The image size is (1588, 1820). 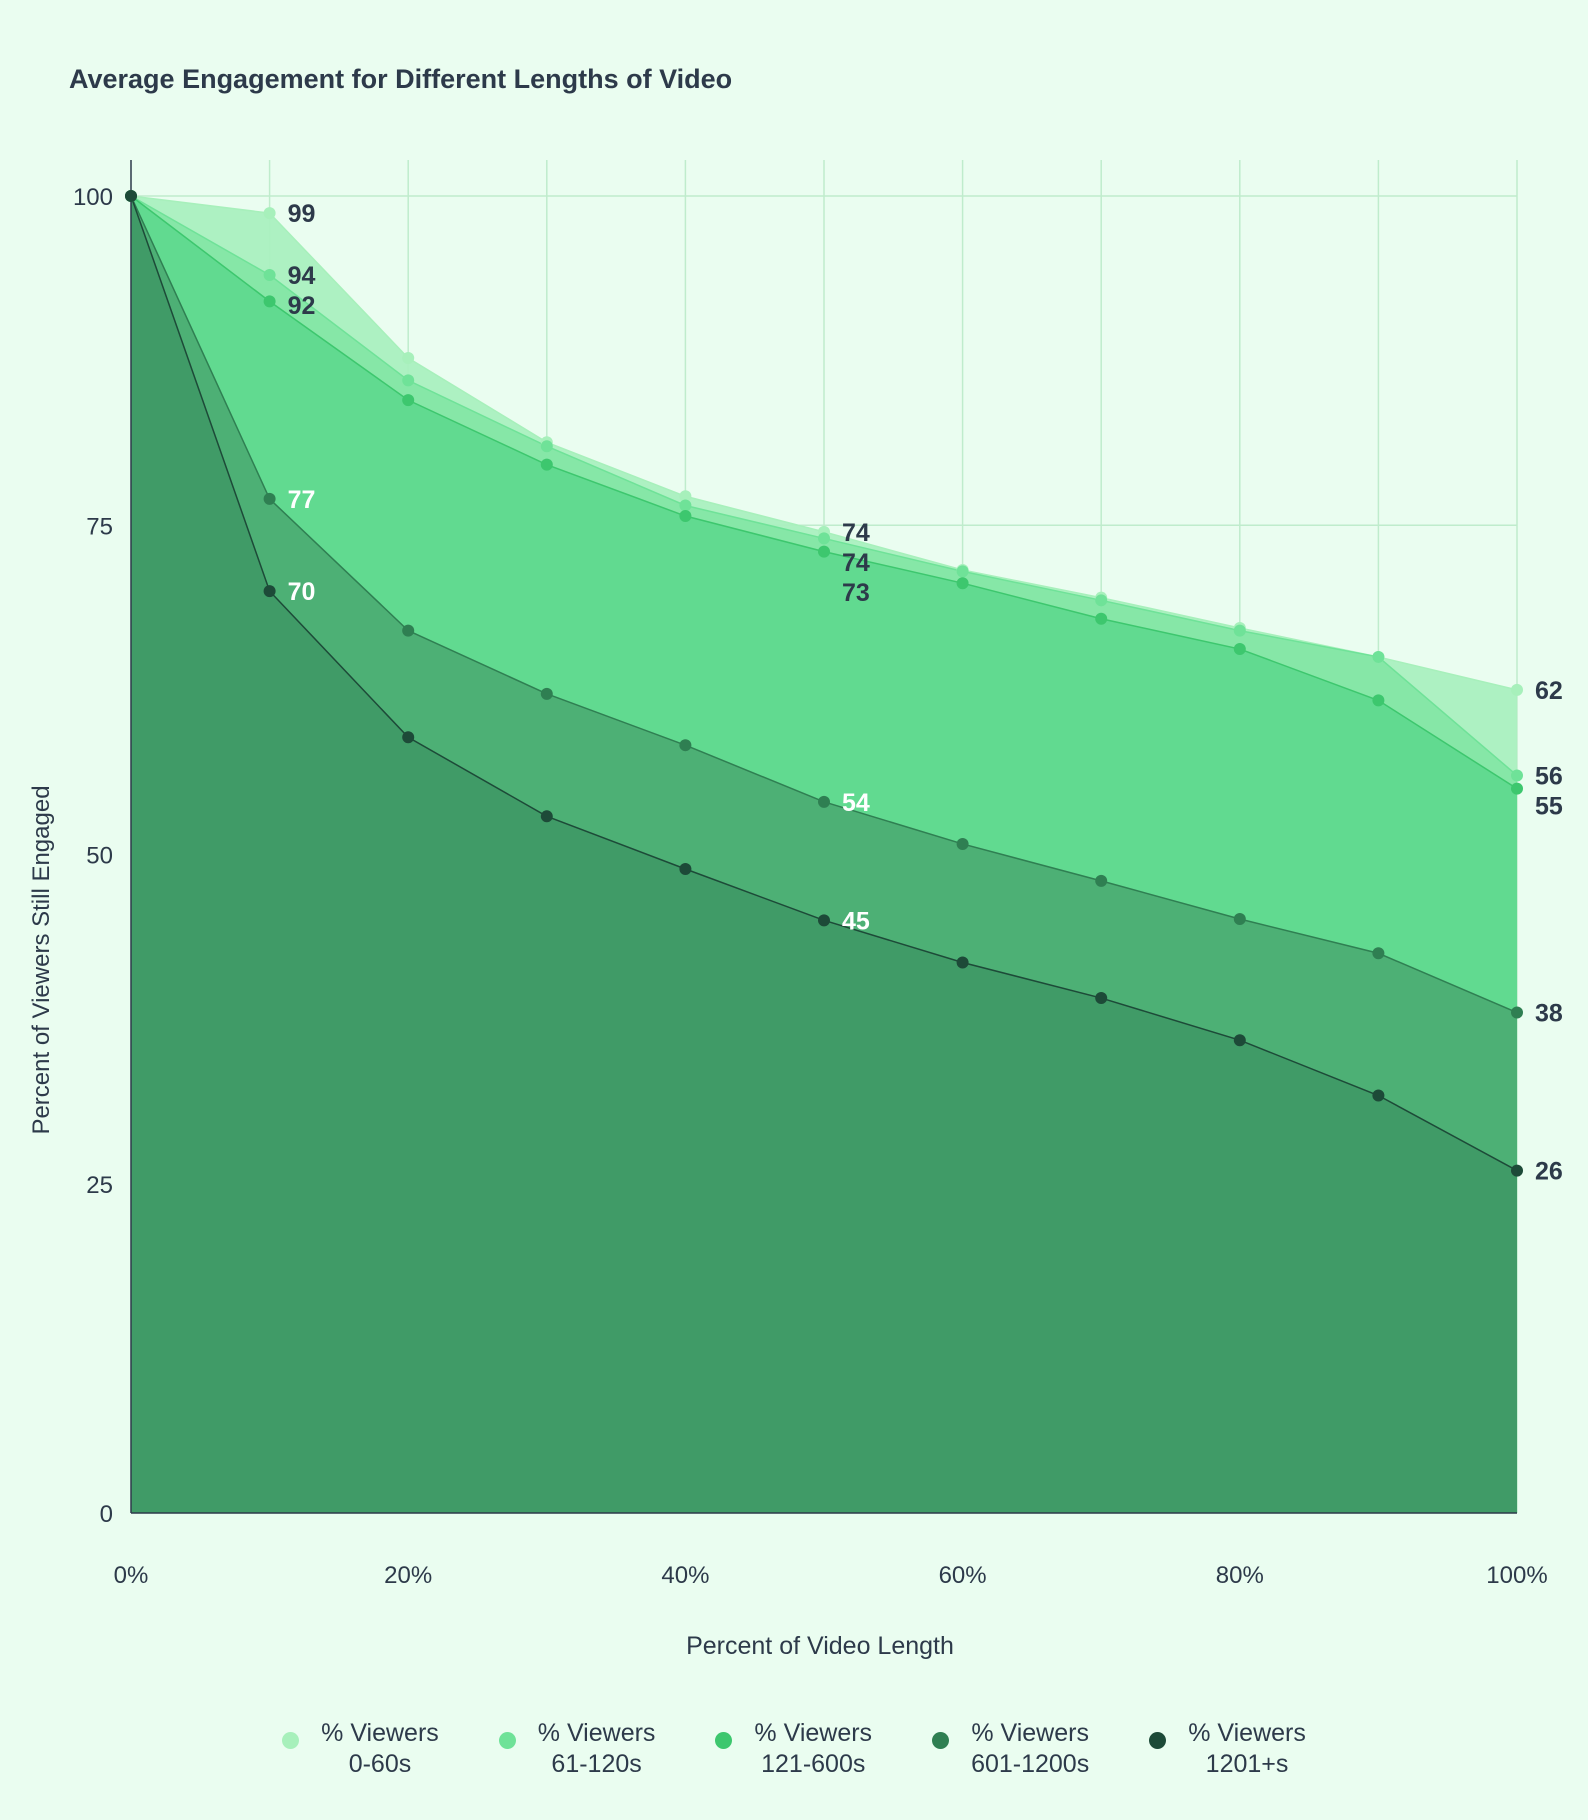 What do you see at coordinates (99, 526) in the screenshot?
I see `y-tick-label: 75` at bounding box center [99, 526].